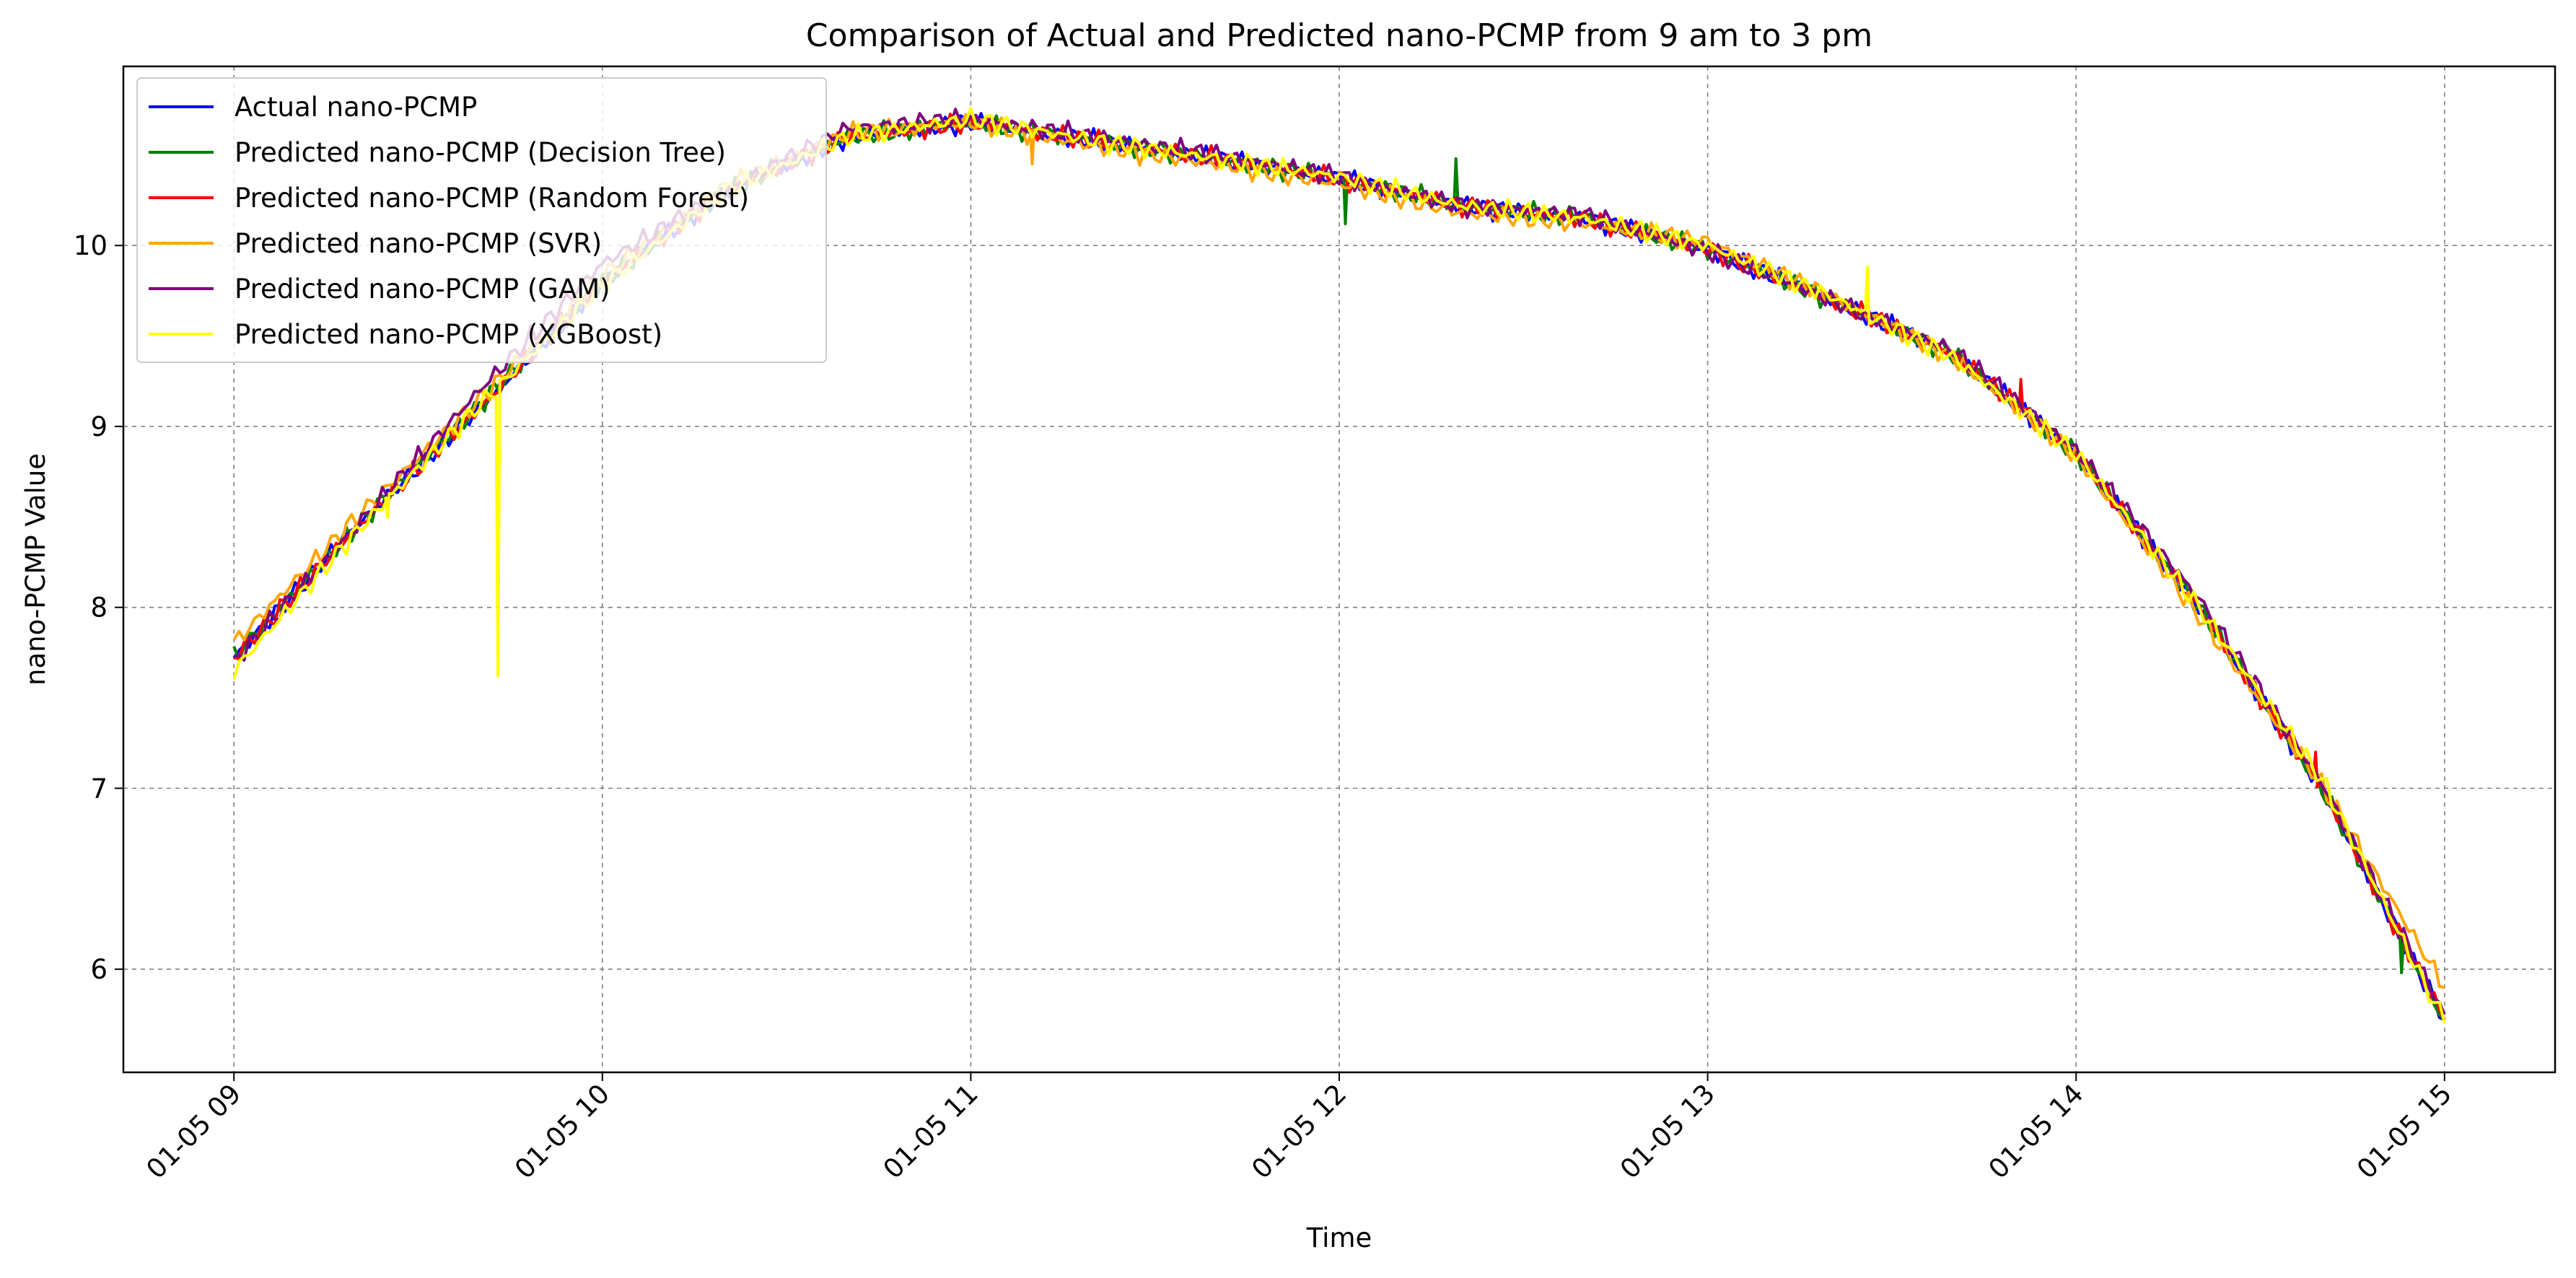 The width and height of the screenshot is (2576, 1278). I want to click on y-tick-label: 8, so click(99, 607).